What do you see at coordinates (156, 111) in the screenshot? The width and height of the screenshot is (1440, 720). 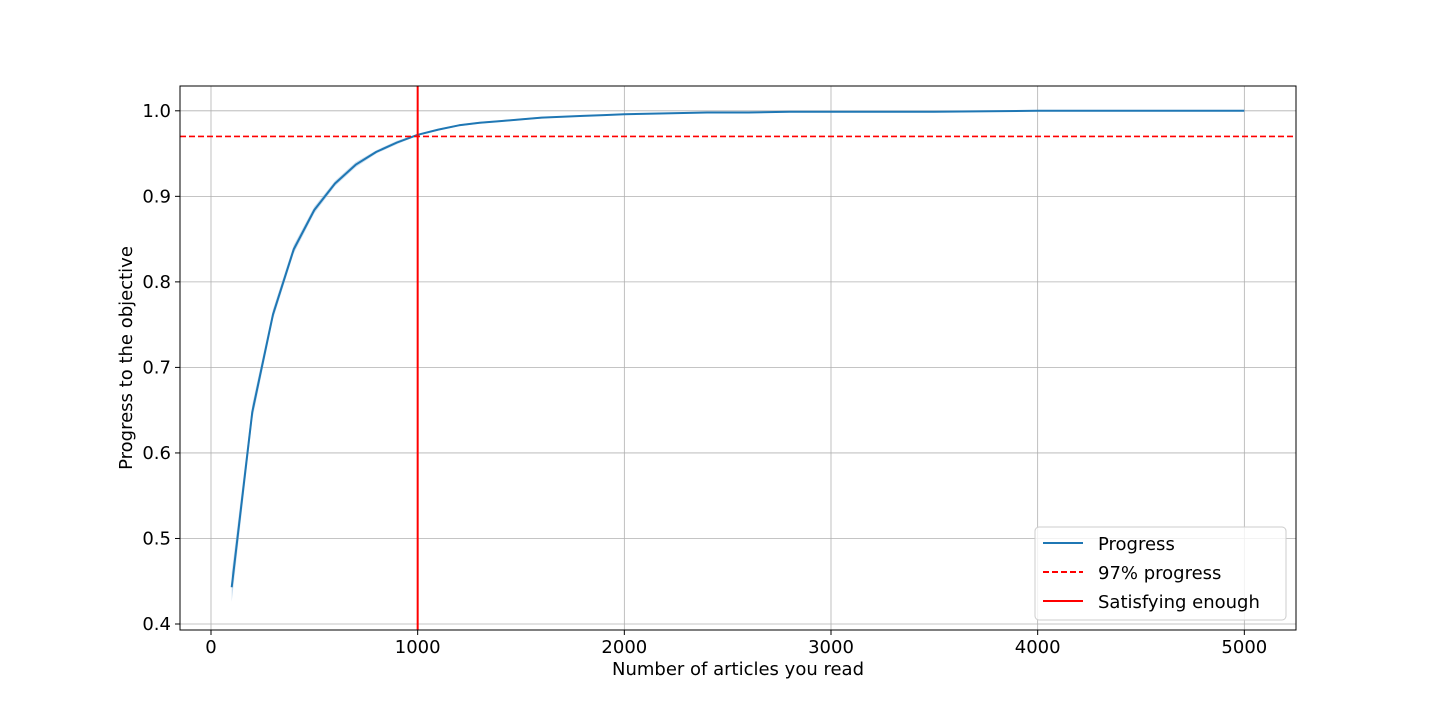 I see `y-tick-label: 1.0` at bounding box center [156, 111].